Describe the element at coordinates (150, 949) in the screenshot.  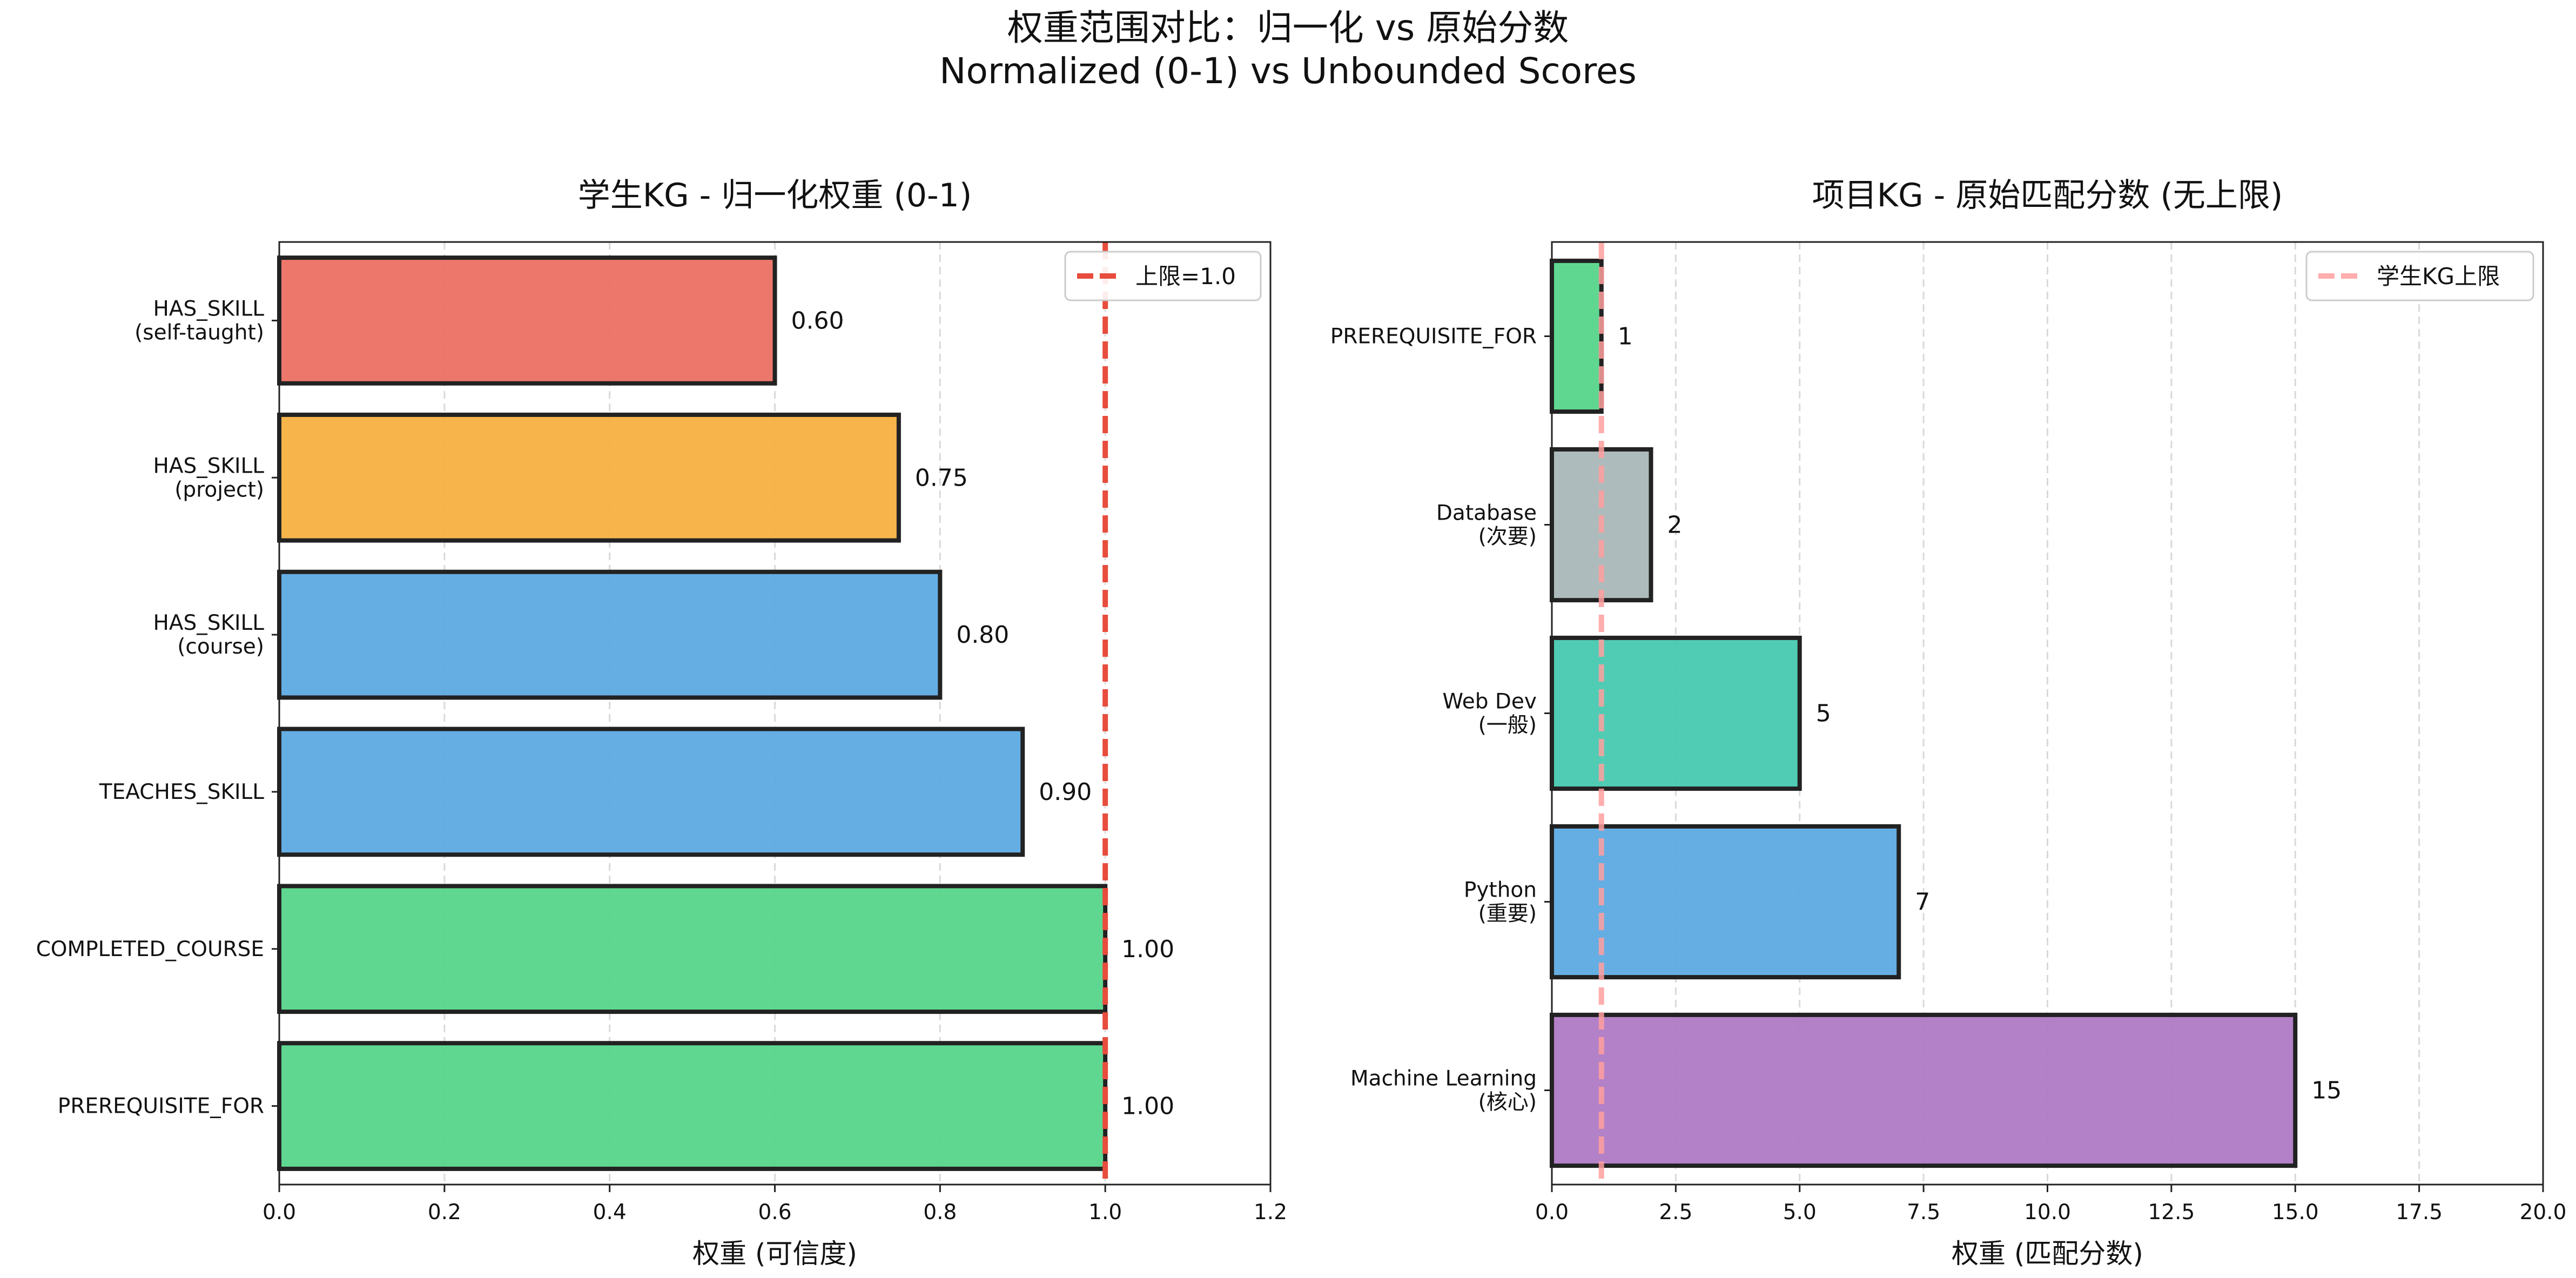
I see `y-tick-label: COMPLETED_COURSE` at that location.